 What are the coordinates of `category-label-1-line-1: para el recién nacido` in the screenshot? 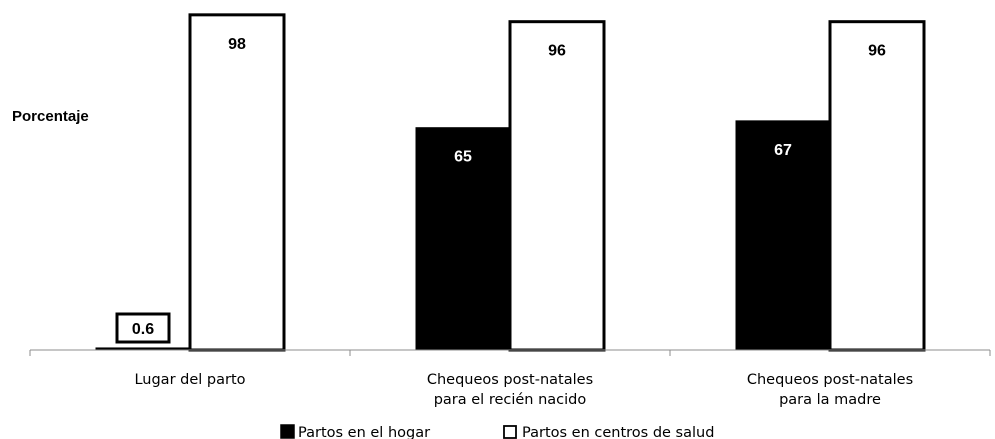 It's located at (510, 400).